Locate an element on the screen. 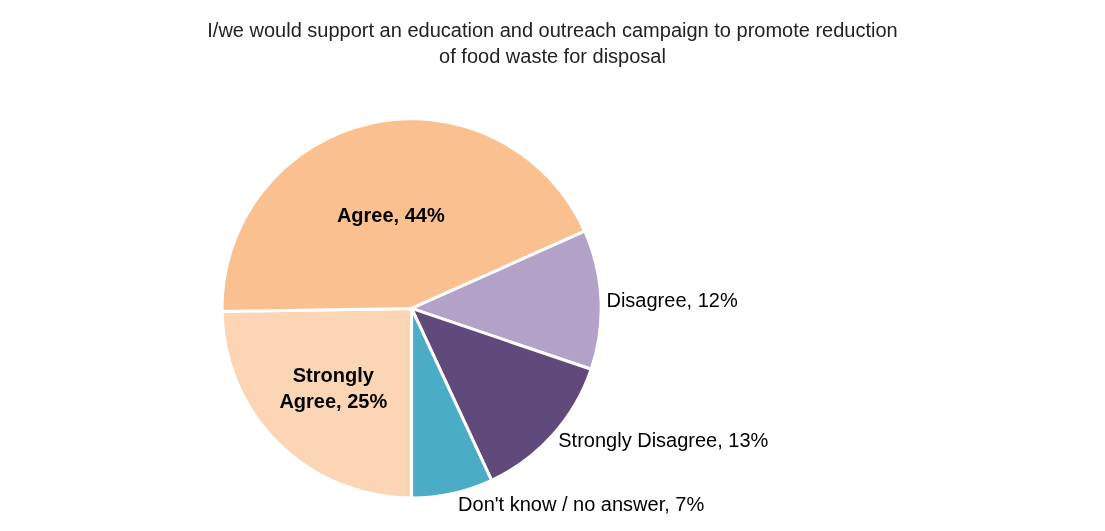 This screenshot has width=1105, height=531. slice-label: Strongly Disagree, 13% is located at coordinates (663, 439).